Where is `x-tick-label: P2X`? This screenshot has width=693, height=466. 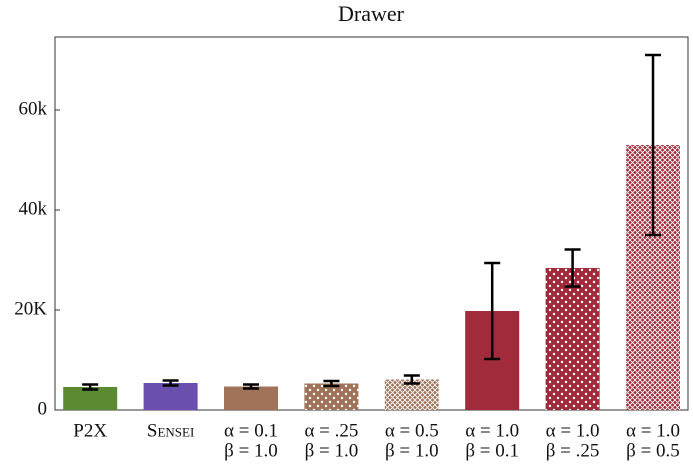
x-tick-label: P2X is located at coordinates (90, 430).